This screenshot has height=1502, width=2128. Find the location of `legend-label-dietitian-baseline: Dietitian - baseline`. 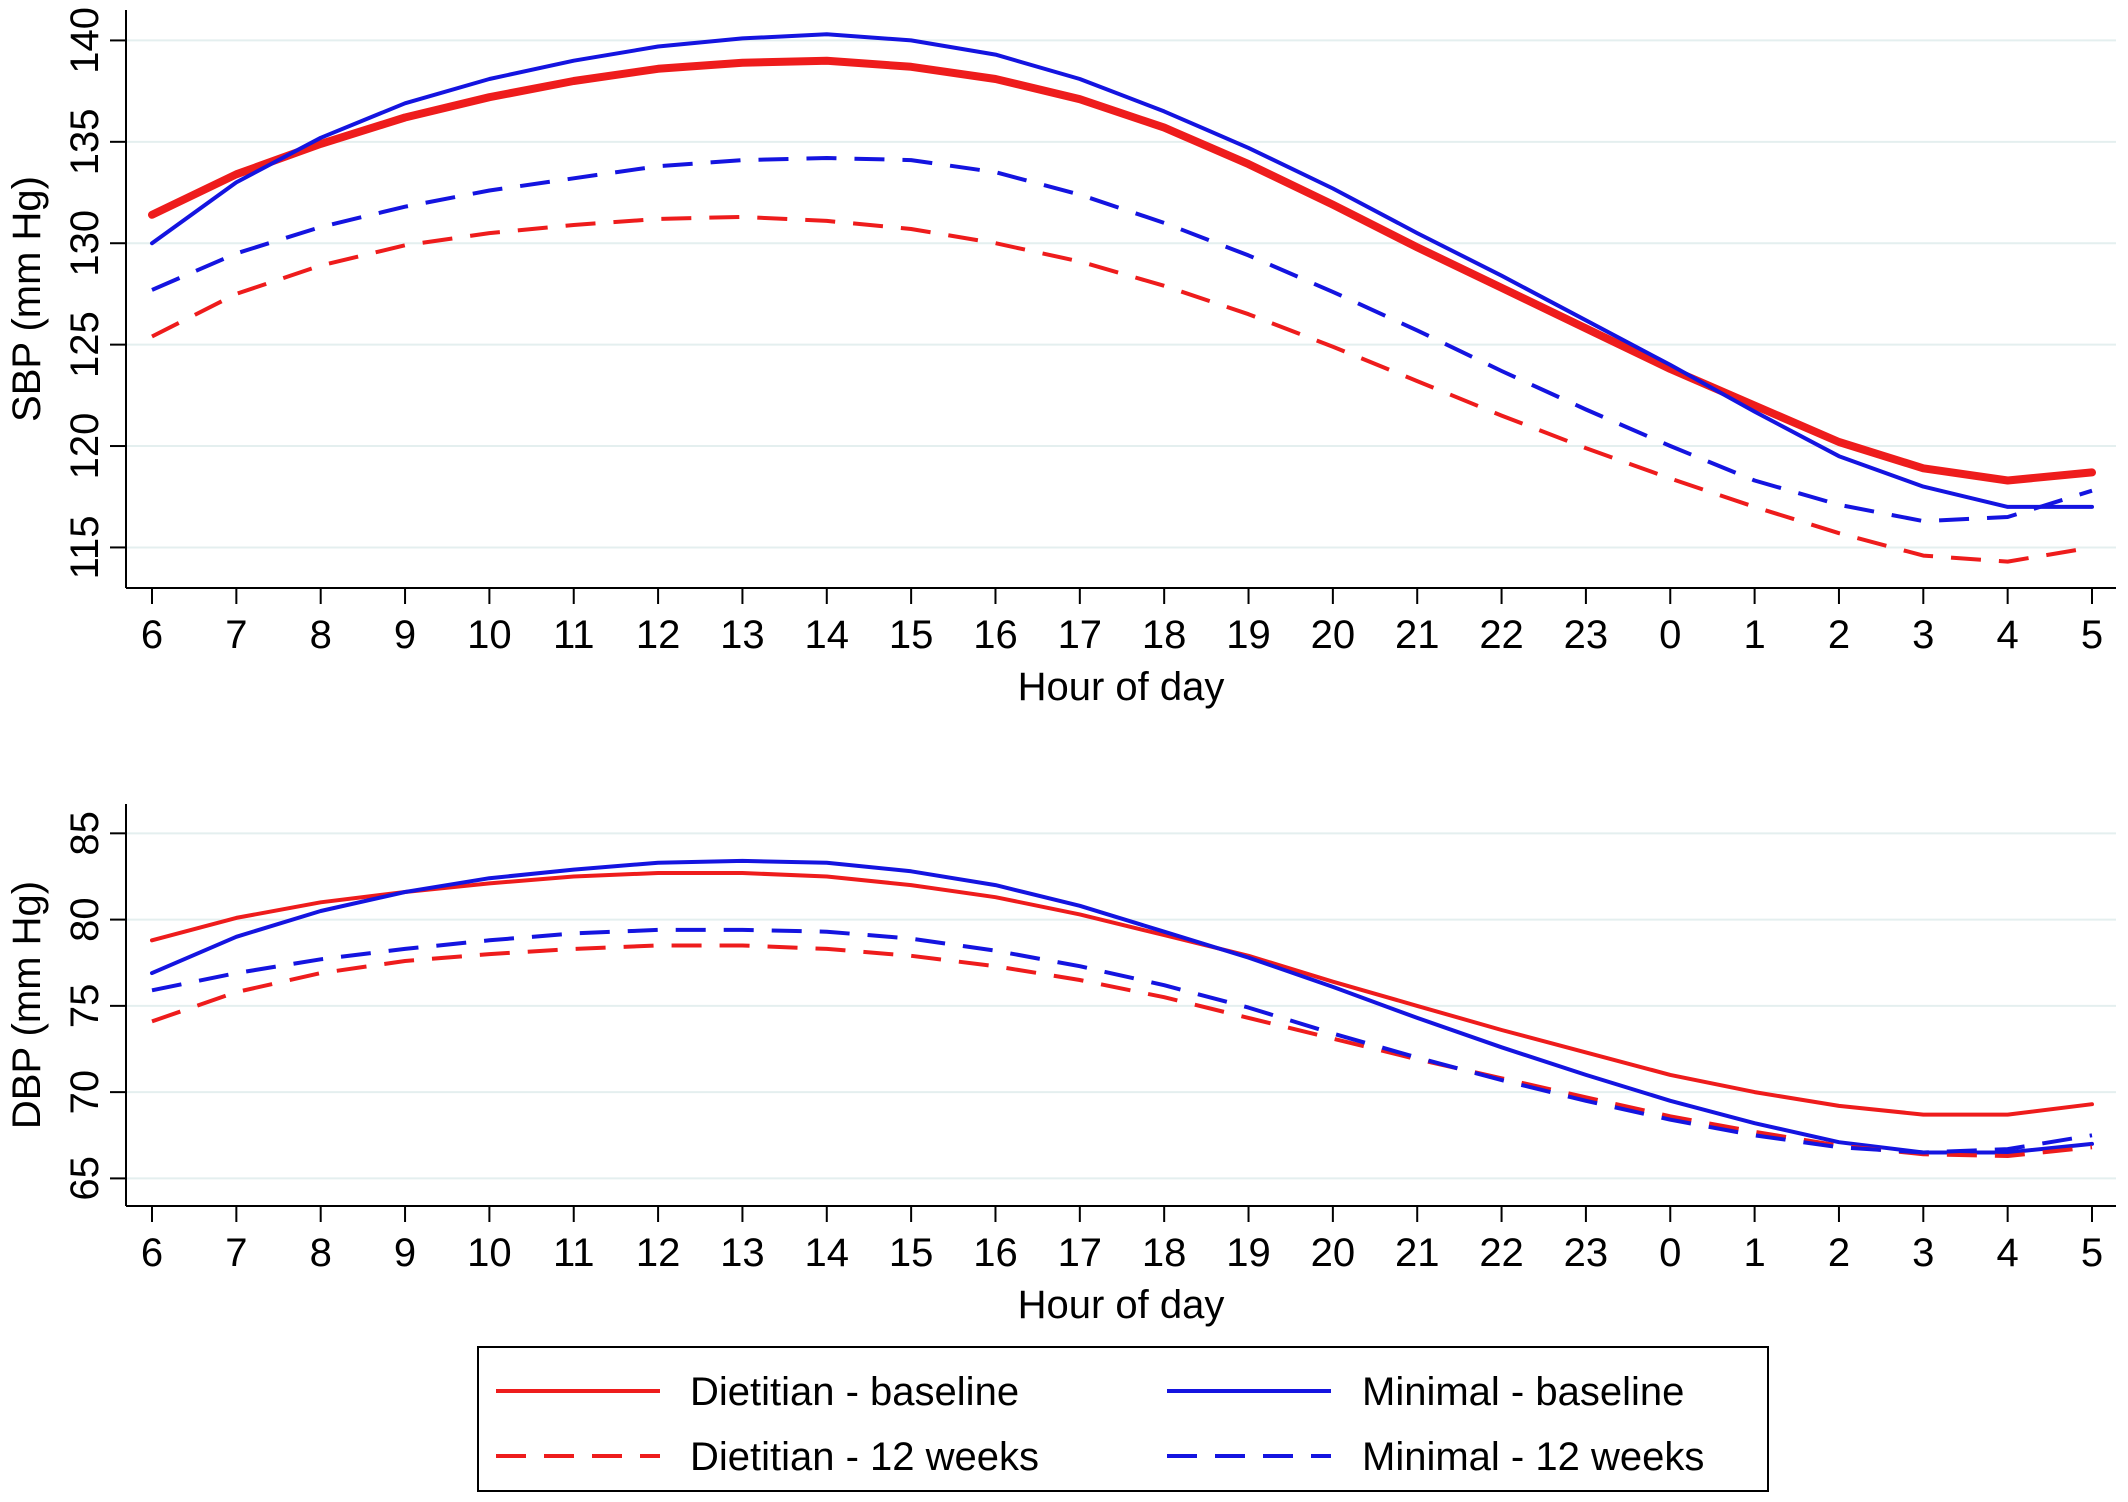

legend-label-dietitian-baseline: Dietitian - baseline is located at coordinates (854, 1392).